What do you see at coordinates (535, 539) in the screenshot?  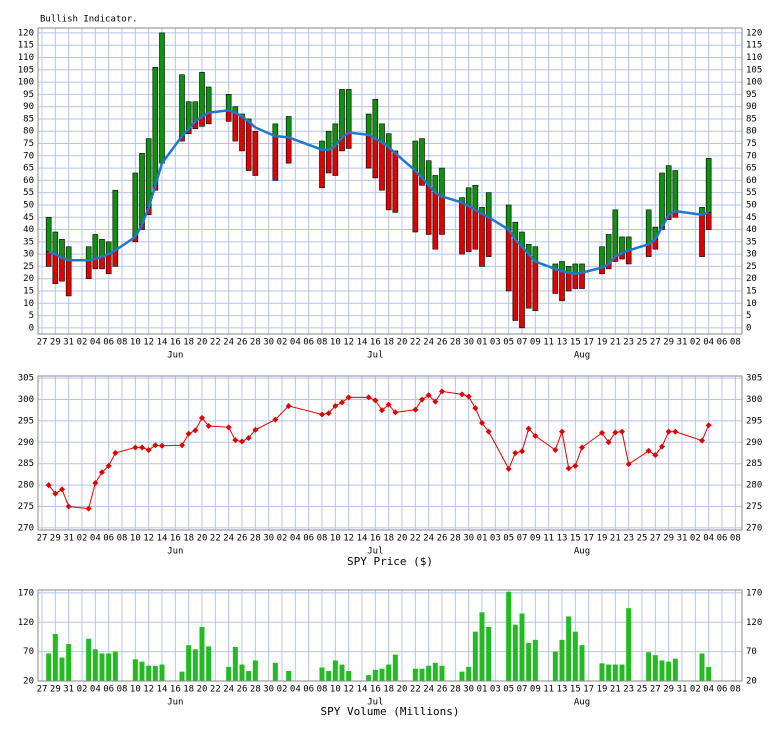 I see `x-tick-label: 09` at bounding box center [535, 539].